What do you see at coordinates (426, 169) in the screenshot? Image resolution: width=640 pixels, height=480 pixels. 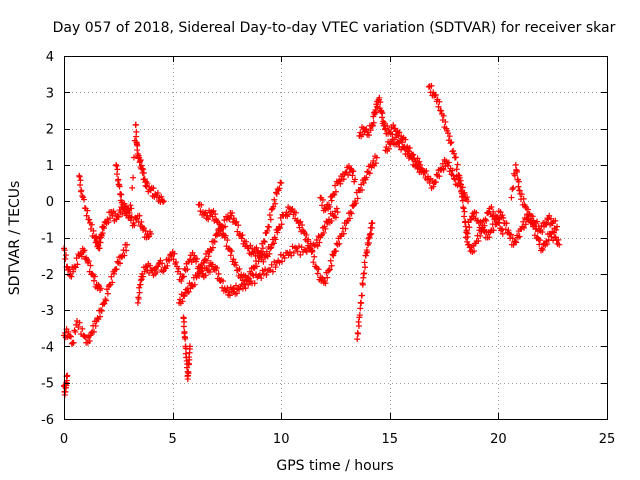 I see `series-track-o` at bounding box center [426, 169].